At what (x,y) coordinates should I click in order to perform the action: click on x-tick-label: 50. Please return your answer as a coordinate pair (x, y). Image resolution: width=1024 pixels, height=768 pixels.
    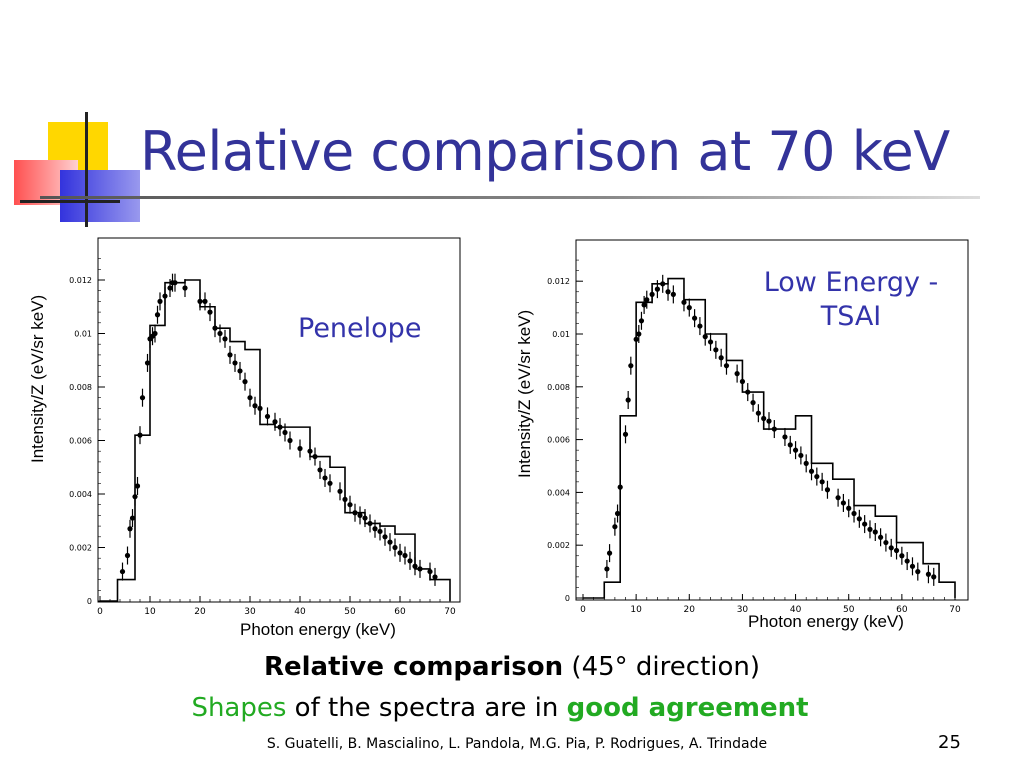
    Looking at the image, I should click on (350, 611).